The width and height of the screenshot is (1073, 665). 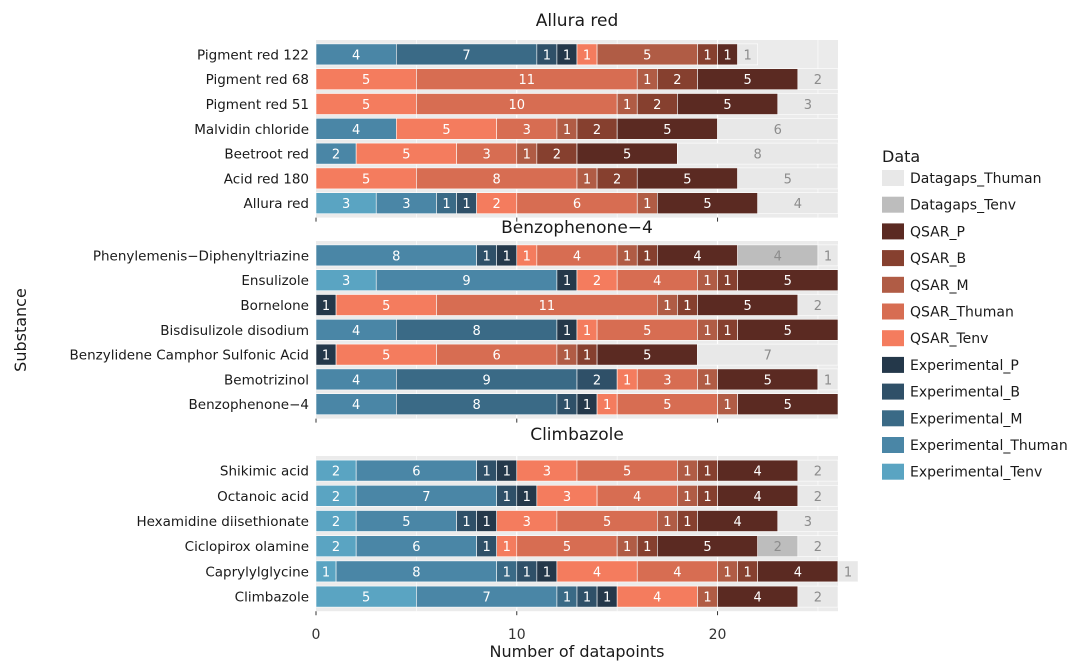 I want to click on data-label: 9, so click(x=466, y=281).